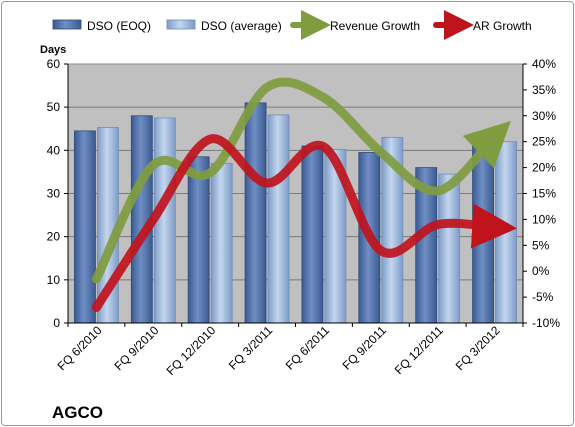 This screenshot has height=427, width=575. Describe the element at coordinates (544, 219) in the screenshot. I see `y2-tick-label: 10%` at that location.